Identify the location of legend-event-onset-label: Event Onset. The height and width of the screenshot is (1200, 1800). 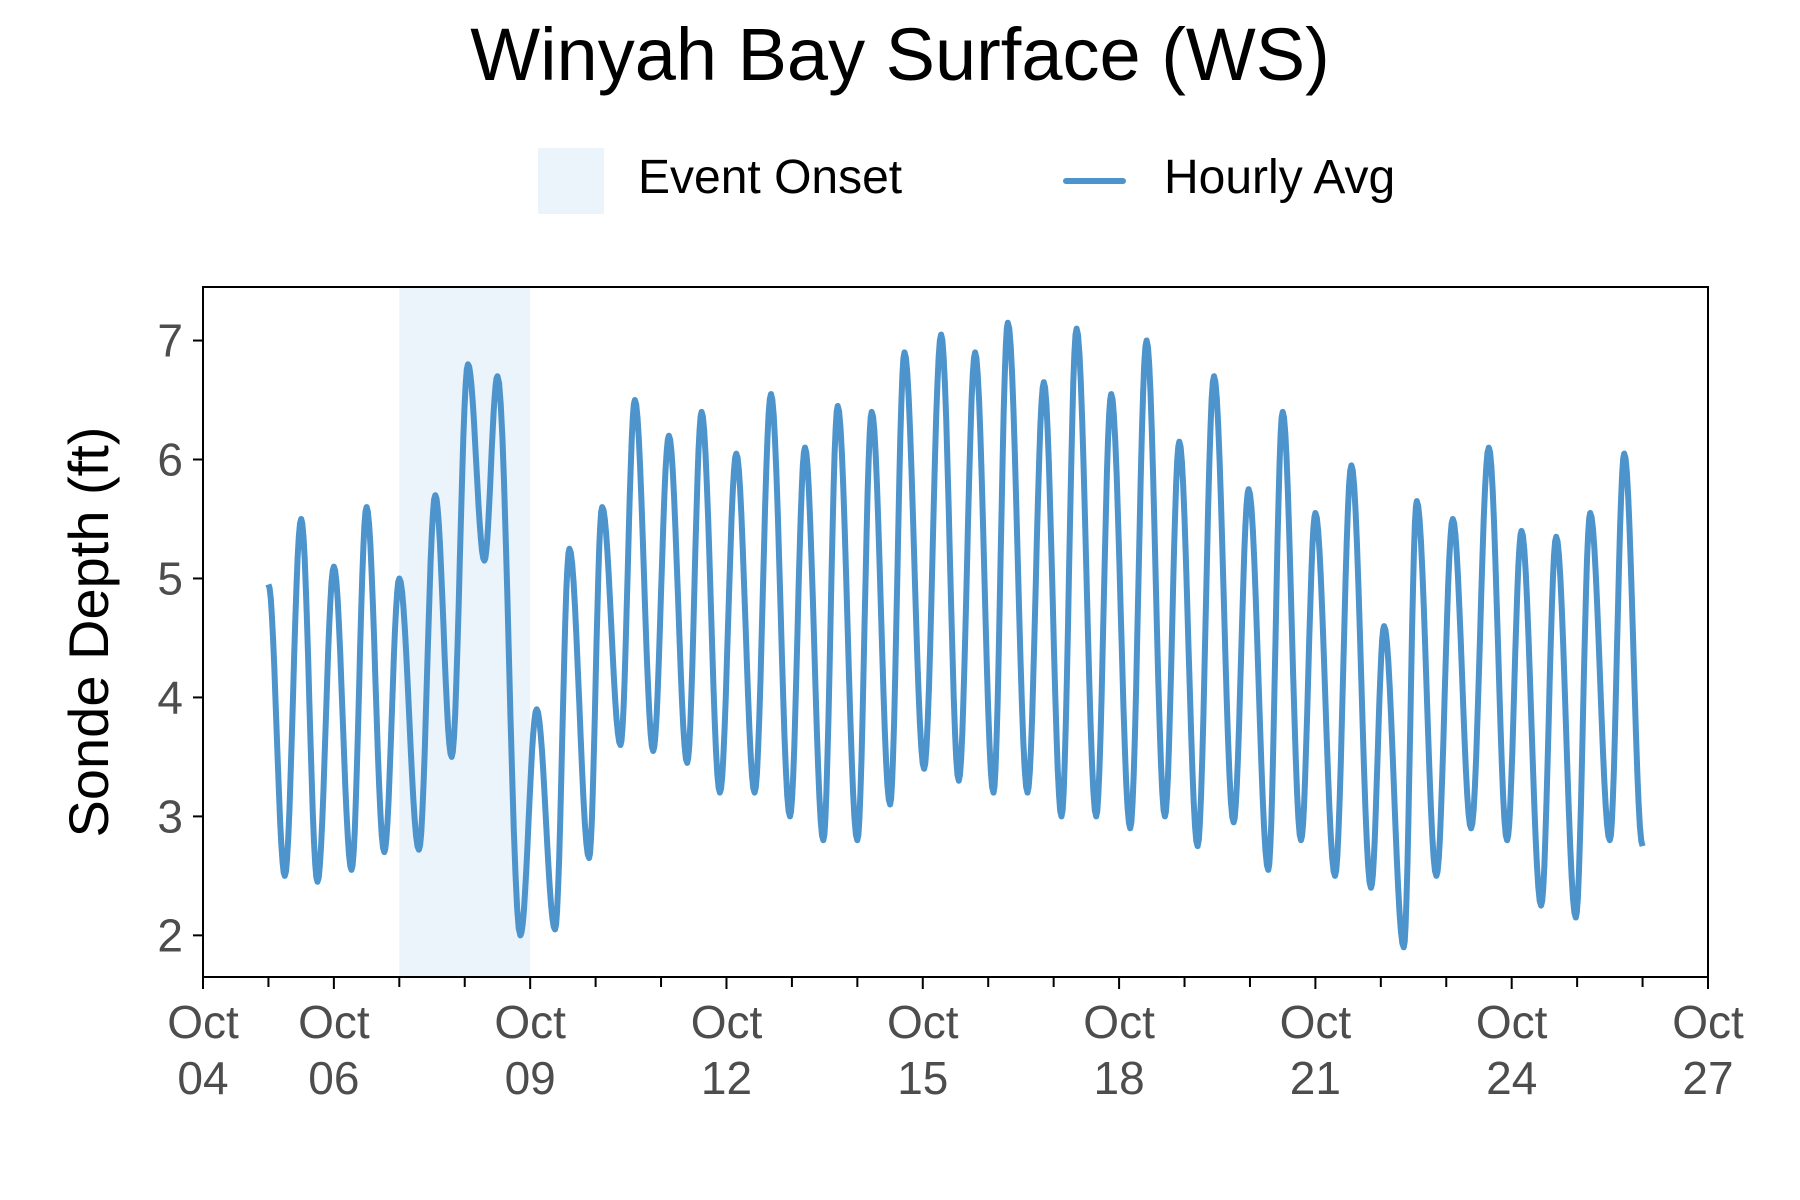
(770, 177).